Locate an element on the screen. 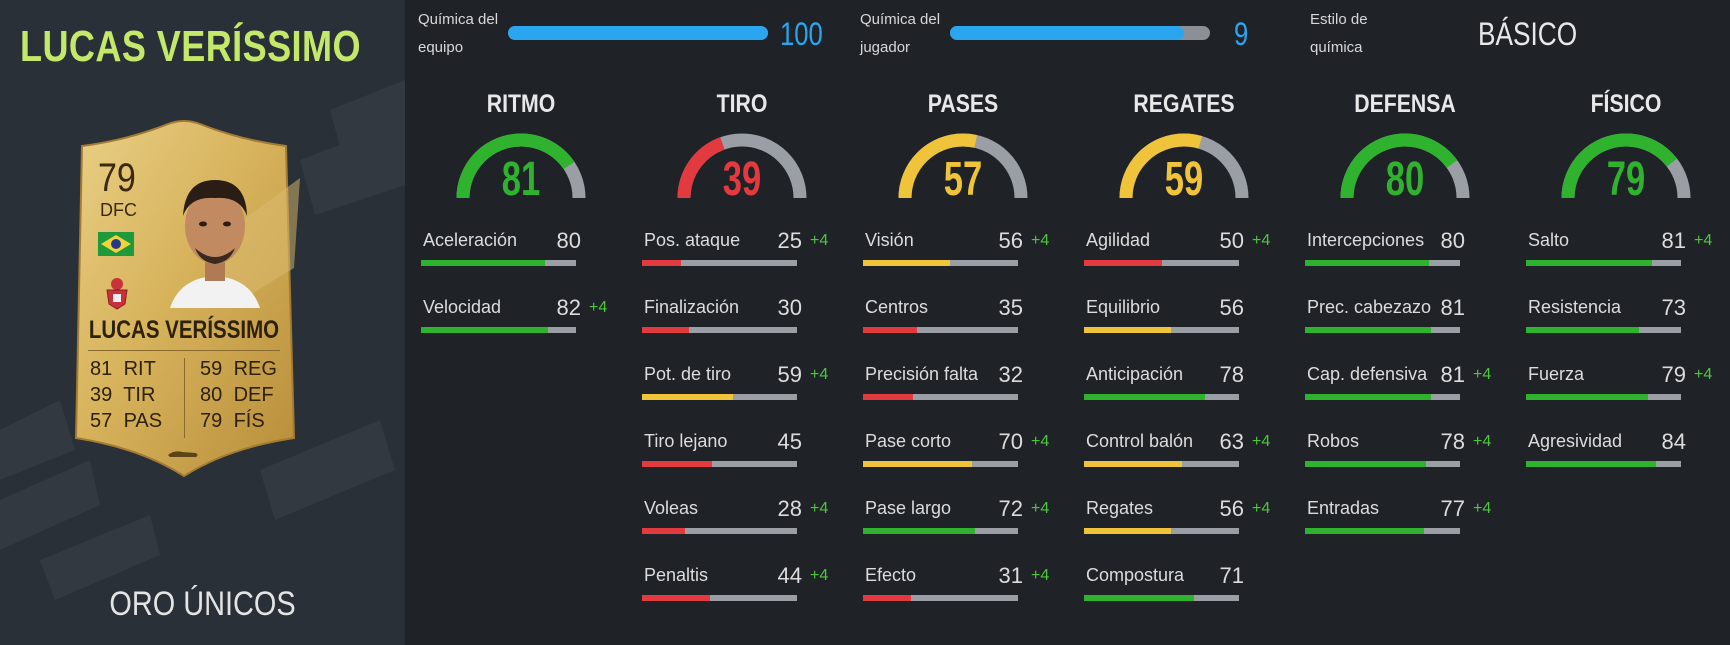 The image size is (1730, 645). attribute-row: Intercepciones 80 is located at coordinates (1410, 259).